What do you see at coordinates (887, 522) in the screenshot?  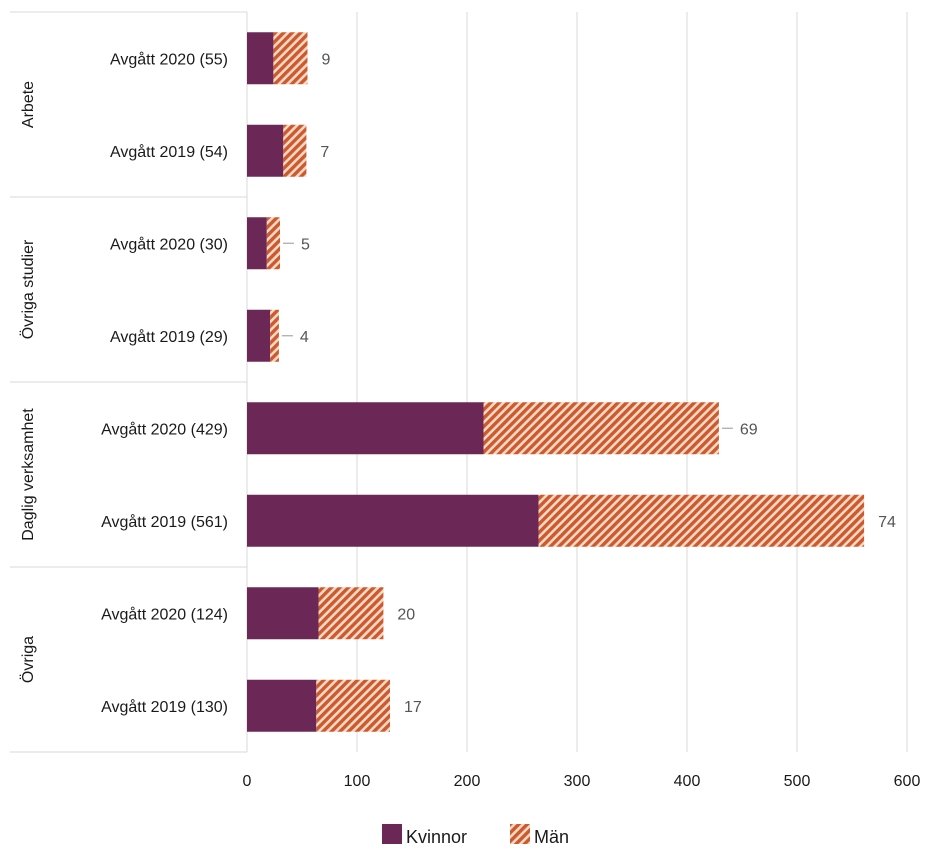 I see `bar-annotation: 74` at bounding box center [887, 522].